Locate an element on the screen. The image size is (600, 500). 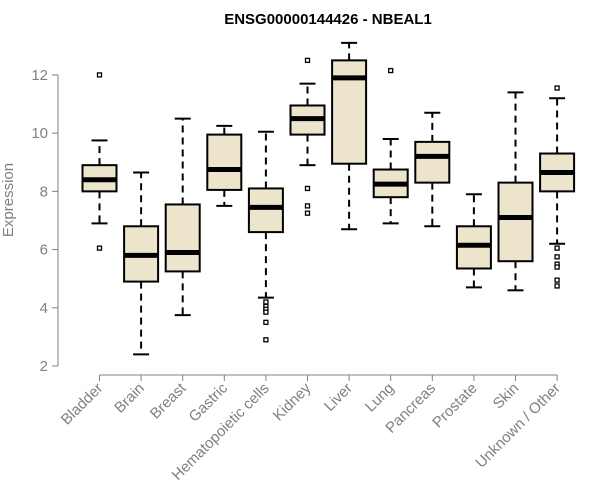
x-tick-label: Skin is located at coordinates (506, 396).